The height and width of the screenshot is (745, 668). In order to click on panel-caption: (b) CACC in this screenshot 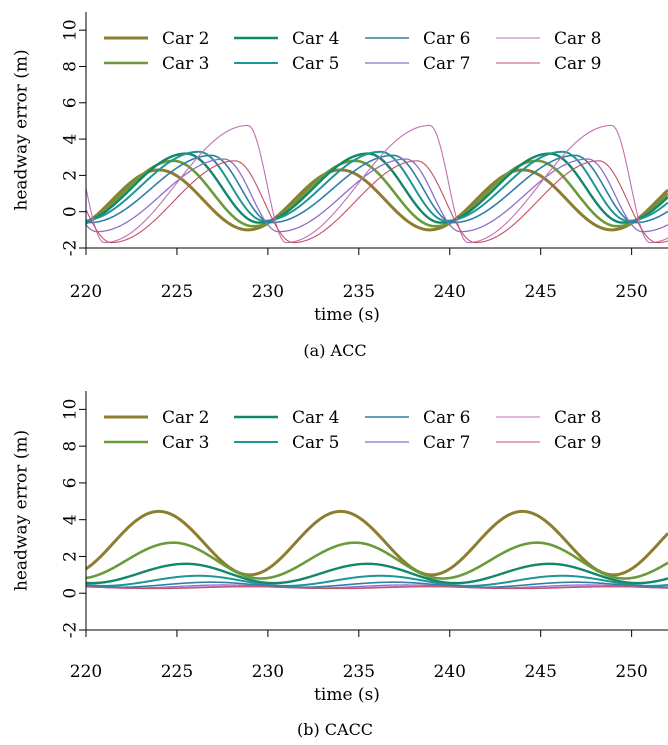, I will do `click(335, 729)`.